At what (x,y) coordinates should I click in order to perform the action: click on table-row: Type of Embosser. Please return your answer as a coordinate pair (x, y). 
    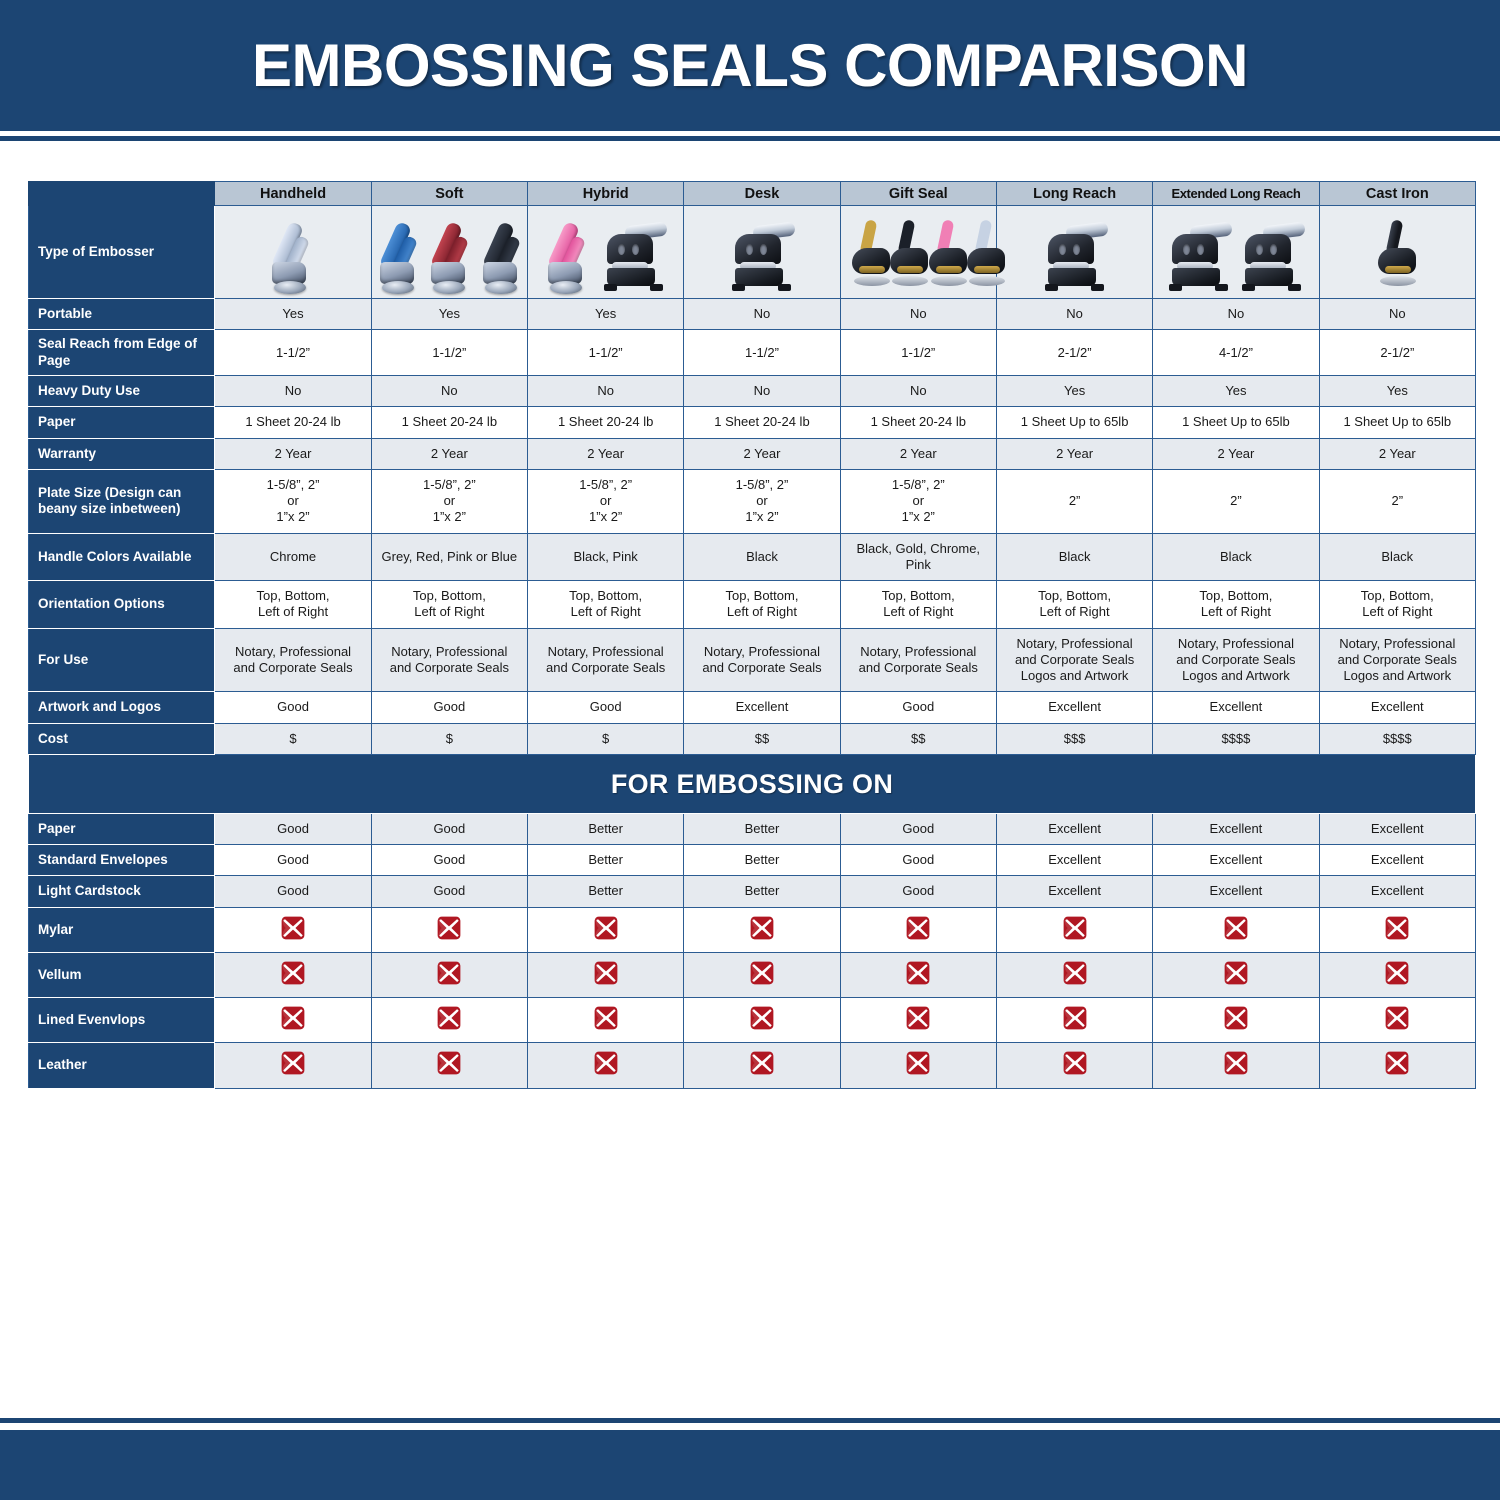
    Looking at the image, I should click on (752, 252).